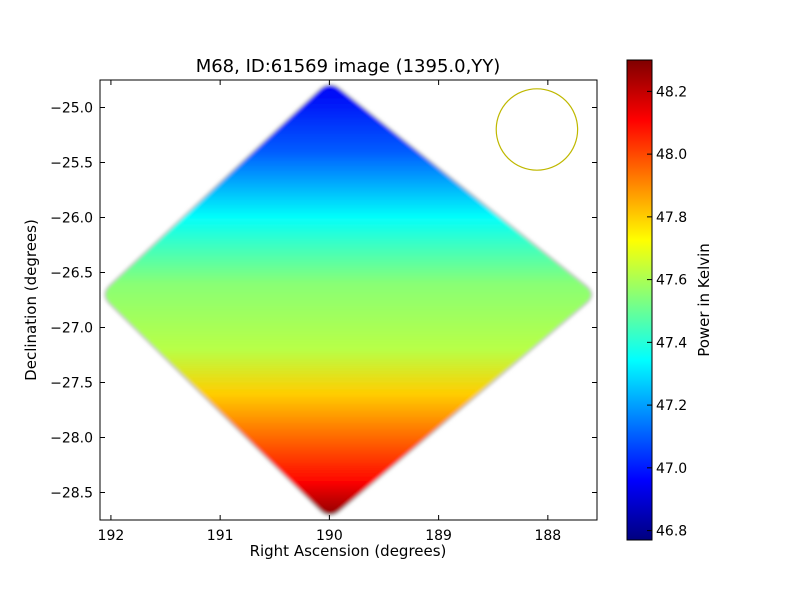 The width and height of the screenshot is (800, 600). What do you see at coordinates (71, 109) in the screenshot?
I see `y-tick-label: −25.0` at bounding box center [71, 109].